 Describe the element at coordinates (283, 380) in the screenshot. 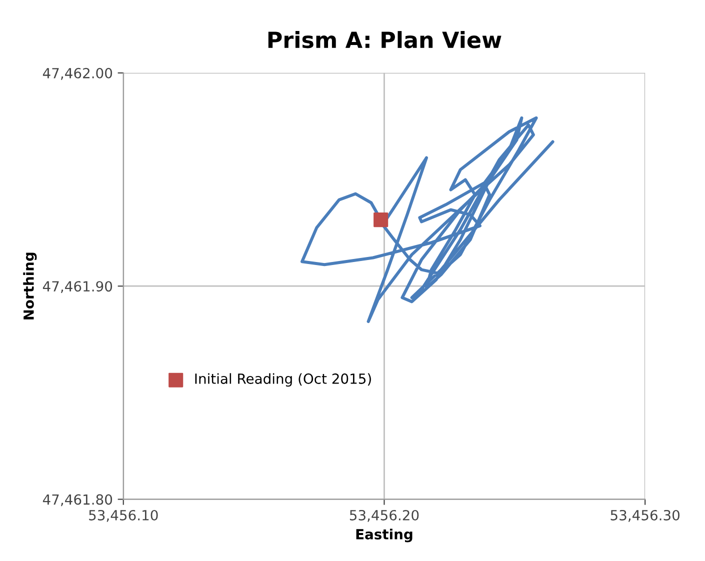

I see `legend-label: Initial Reading (Oct 2015)` at that location.